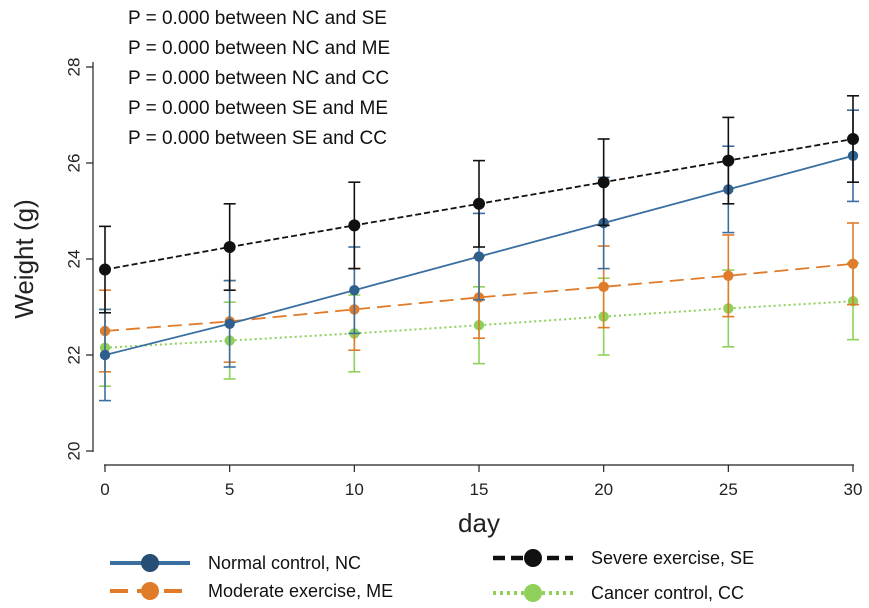  Describe the element at coordinates (673, 557) in the screenshot. I see `legend-label: Severe exercise, SE` at that location.